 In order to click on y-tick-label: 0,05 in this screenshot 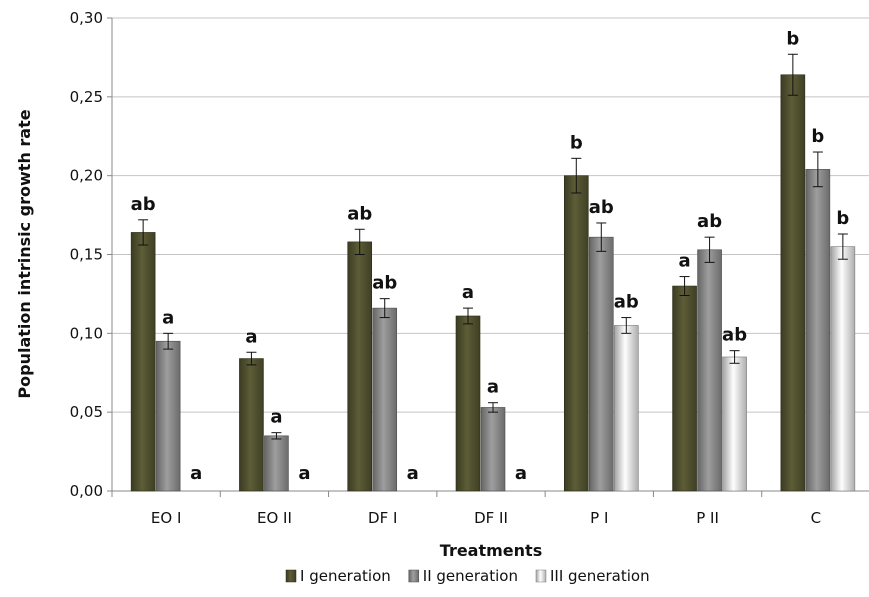, I will do `click(86, 412)`.